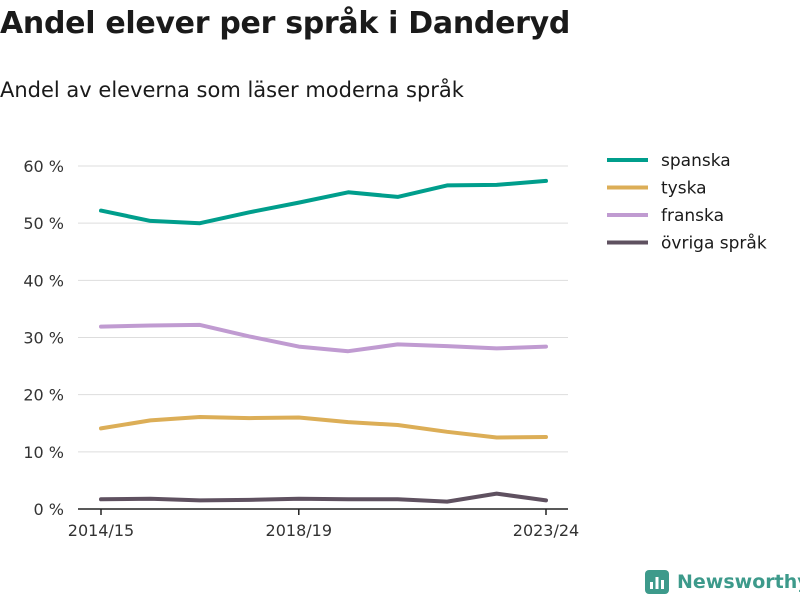 This screenshot has width=800, height=600. I want to click on brand-logo: Newsworthy, so click(722, 582).